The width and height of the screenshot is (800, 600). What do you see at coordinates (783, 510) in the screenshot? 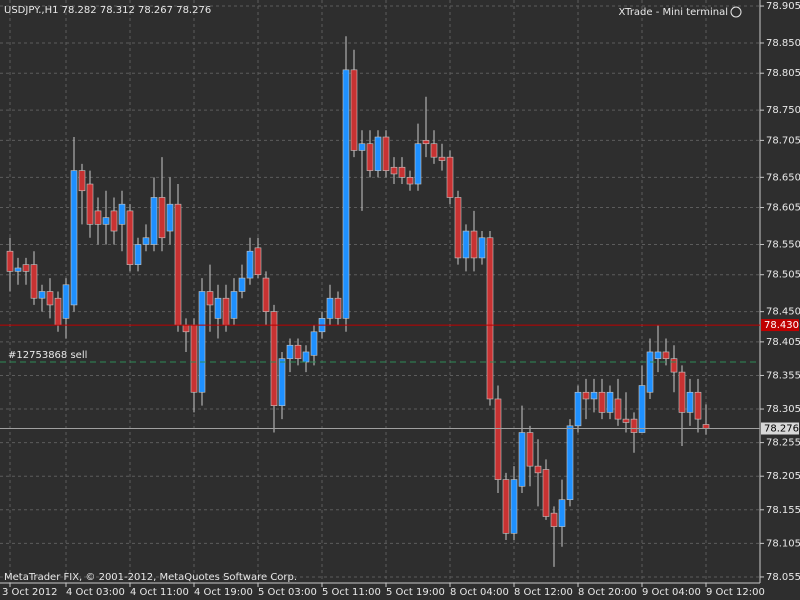
I see `y-tick-label: 78.155` at bounding box center [783, 510].